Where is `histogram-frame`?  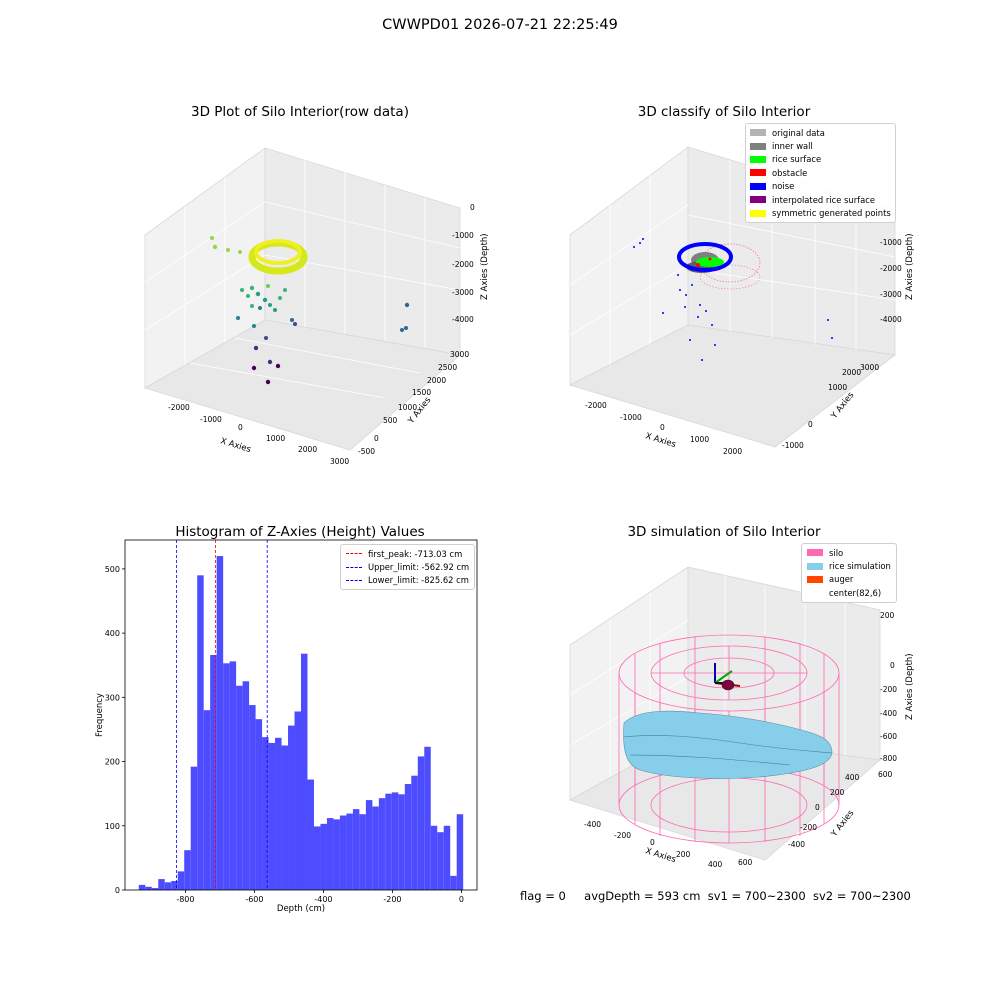 histogram-frame is located at coordinates (301, 715).